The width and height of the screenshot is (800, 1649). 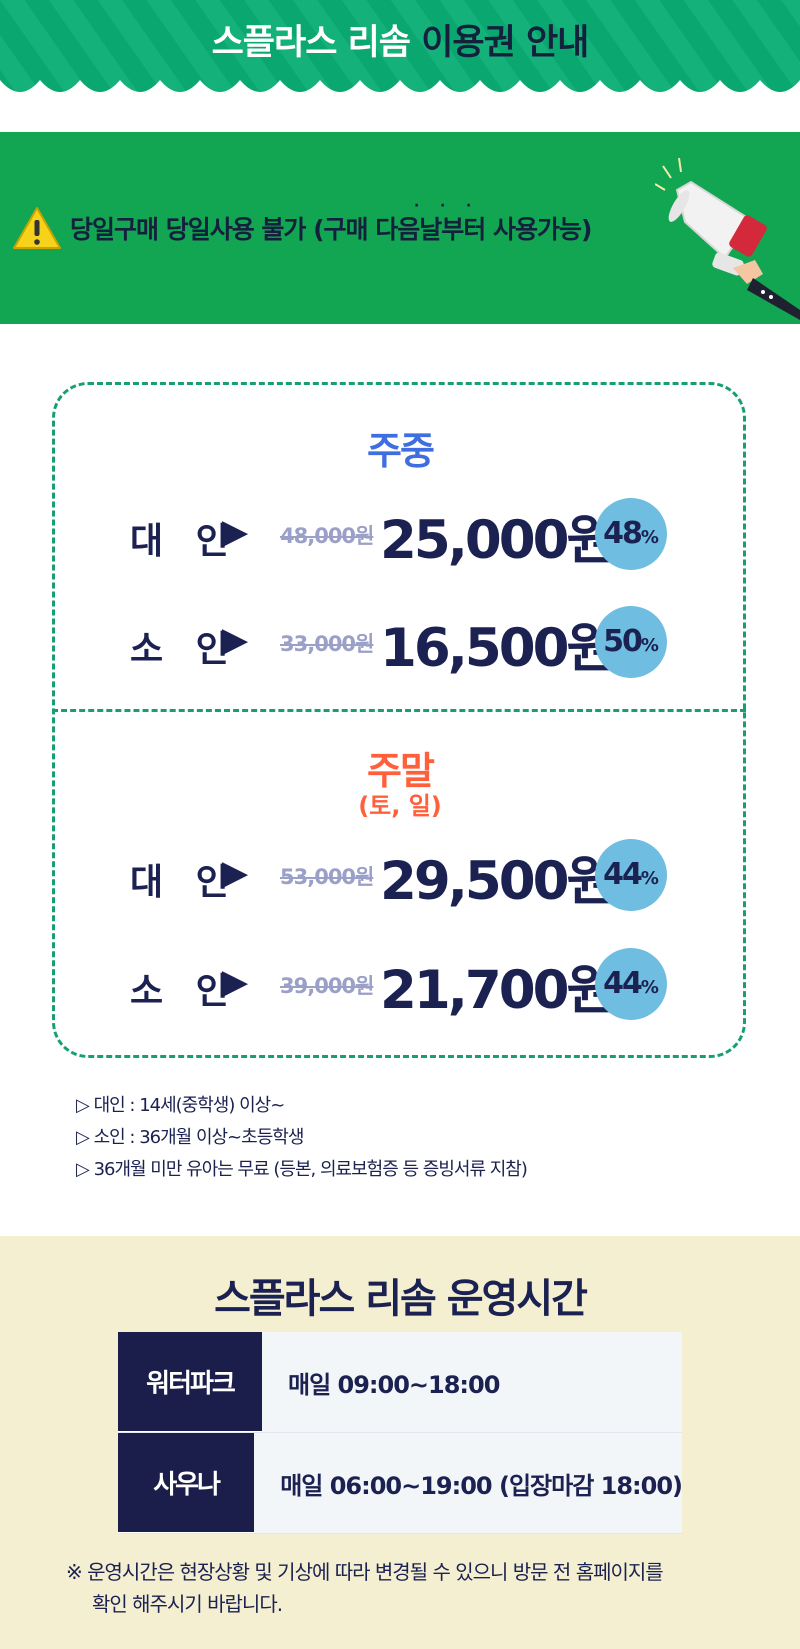 I want to click on sale-price: 29,500원, so click(x=497, y=881).